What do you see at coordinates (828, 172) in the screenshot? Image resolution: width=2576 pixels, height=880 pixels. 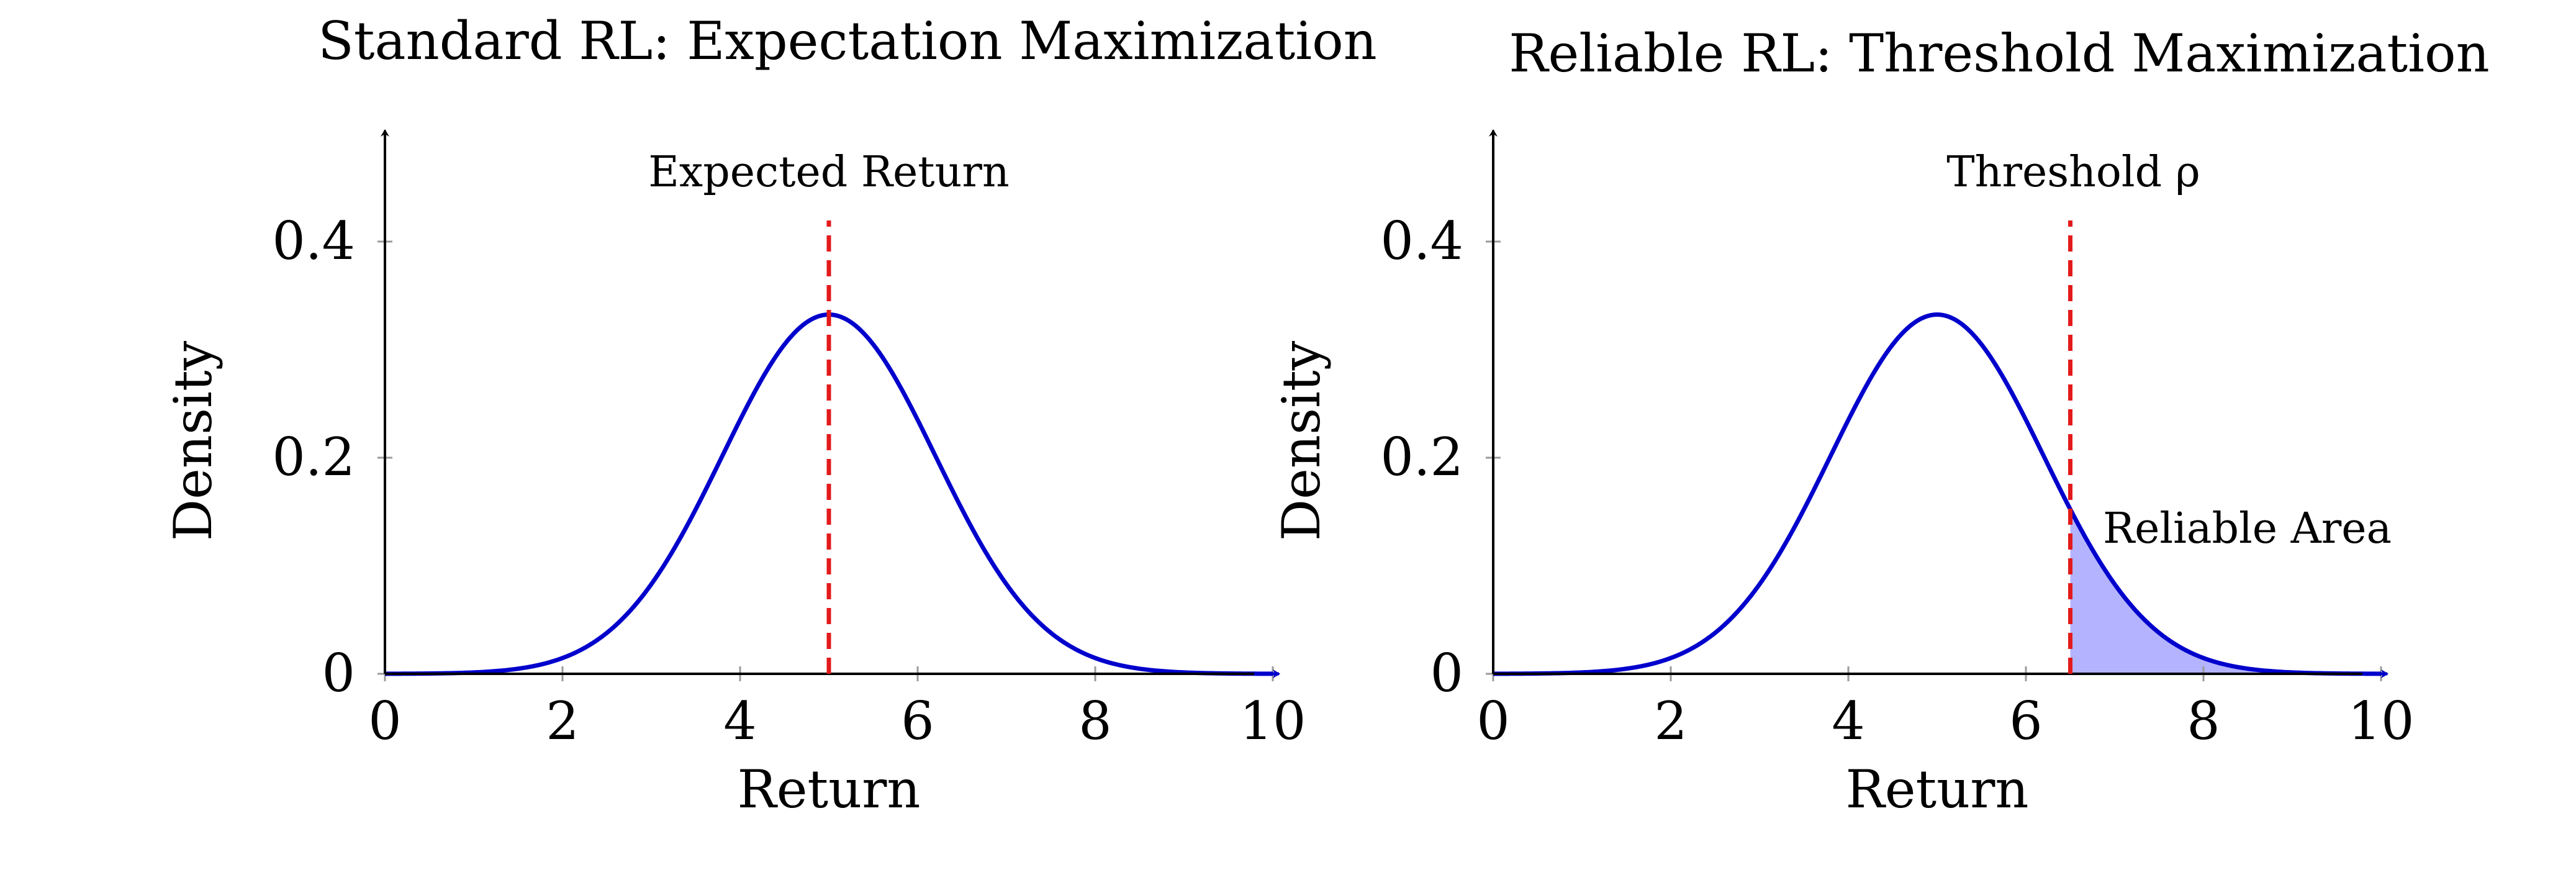 I see `reference-line-label: Expected Return` at bounding box center [828, 172].